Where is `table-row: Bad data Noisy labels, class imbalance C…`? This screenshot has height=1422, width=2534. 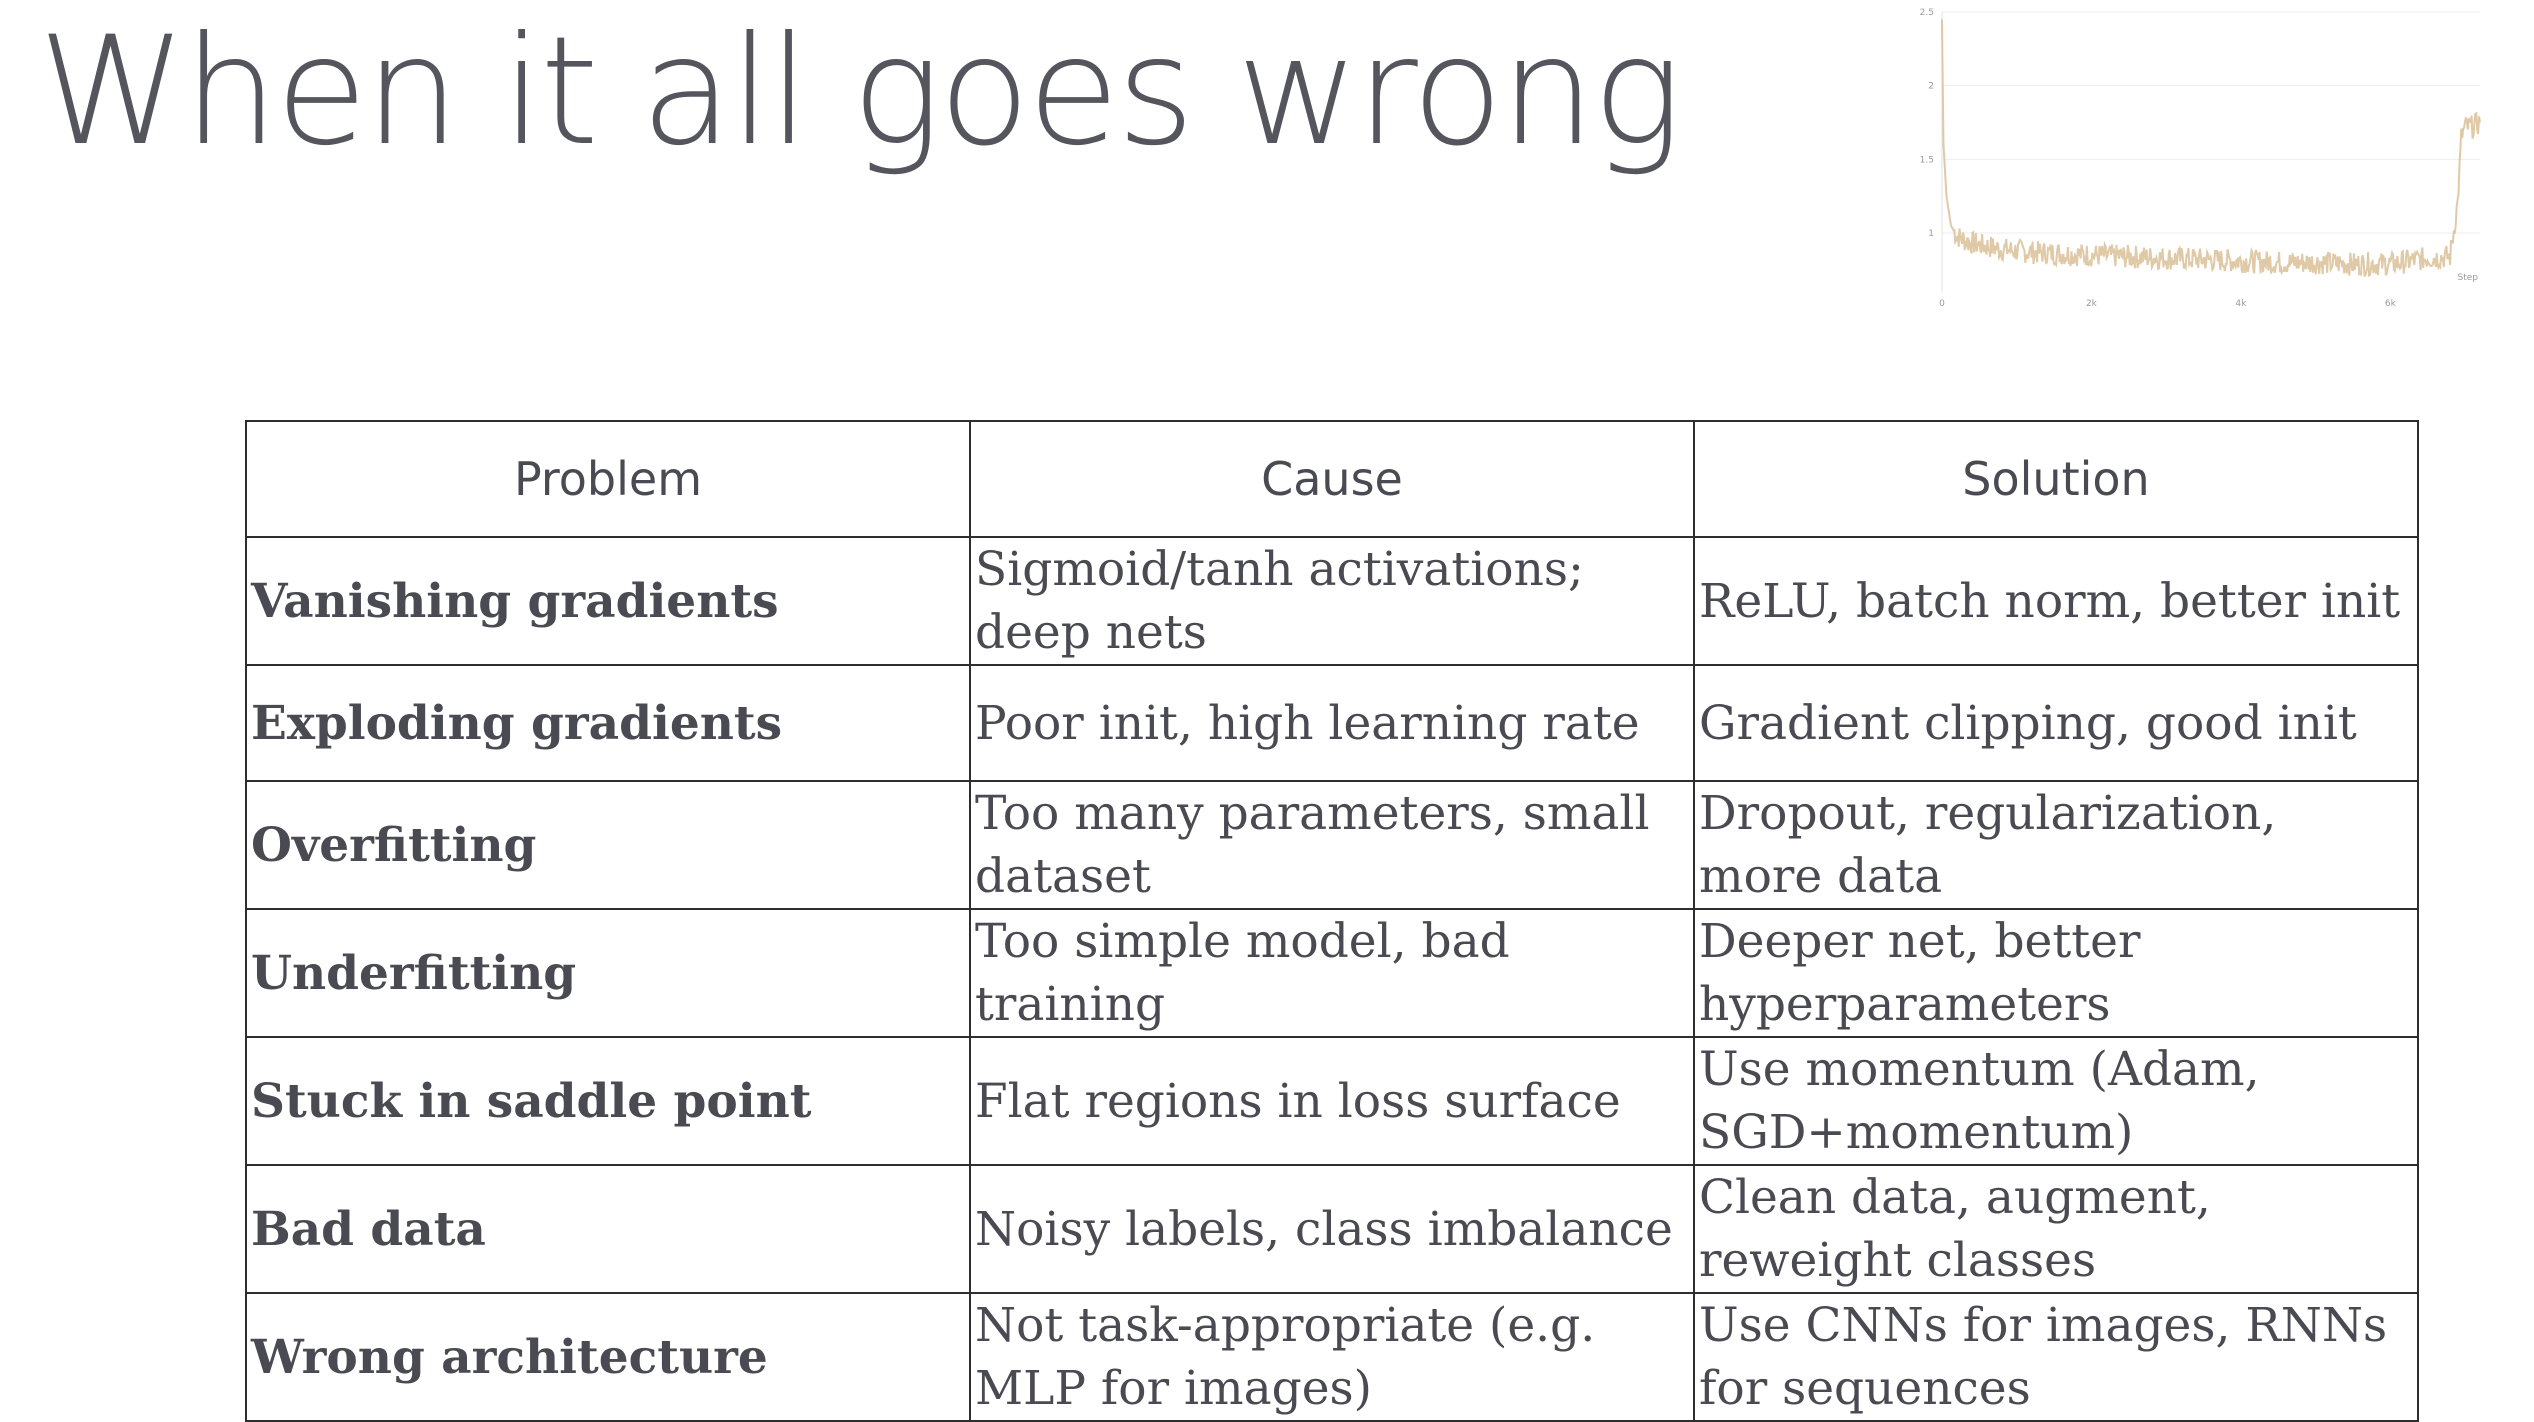 table-row: Bad data Noisy labels, class imbalance C… is located at coordinates (1332, 1229).